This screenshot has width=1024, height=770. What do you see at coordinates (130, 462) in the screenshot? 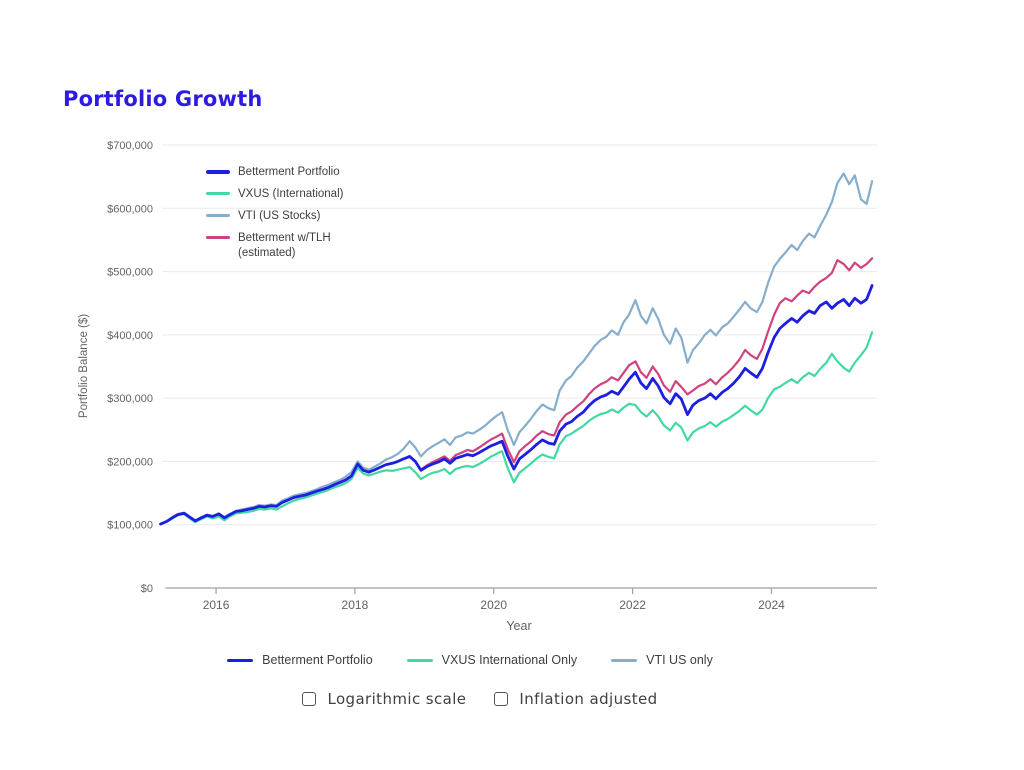
I see `y-tick-label: $200,000` at bounding box center [130, 462].